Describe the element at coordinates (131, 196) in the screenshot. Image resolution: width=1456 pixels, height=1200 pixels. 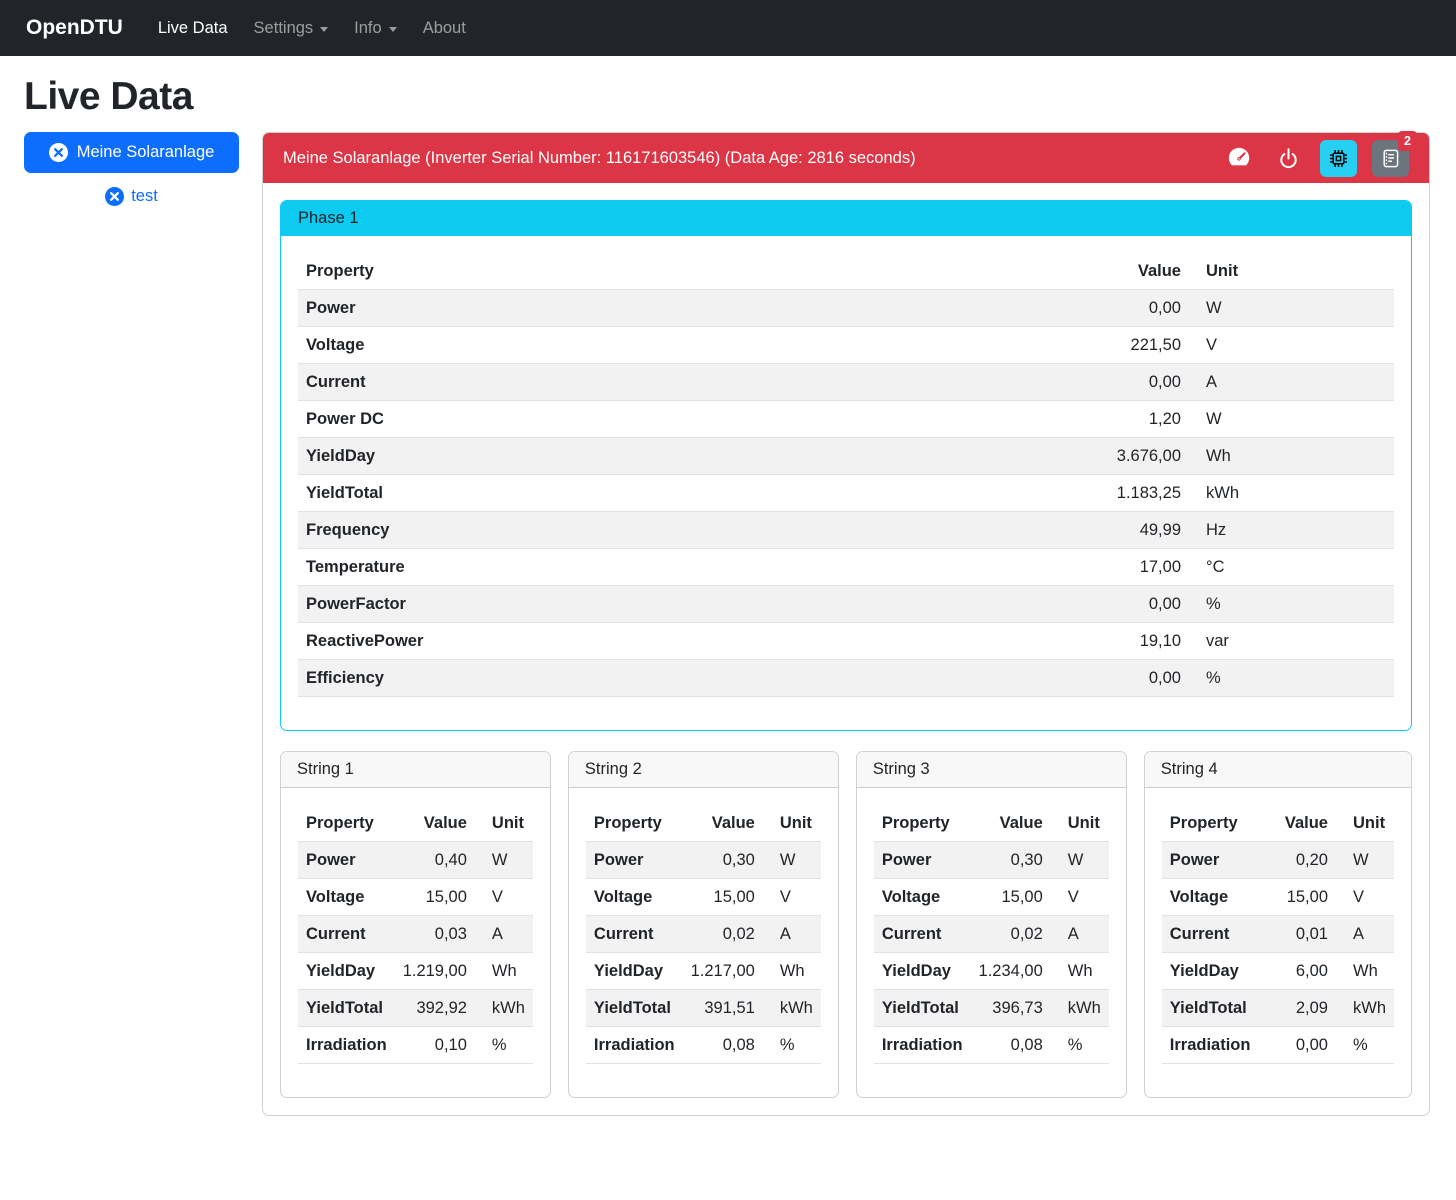
I see `inverter-select-link-test: test` at that location.